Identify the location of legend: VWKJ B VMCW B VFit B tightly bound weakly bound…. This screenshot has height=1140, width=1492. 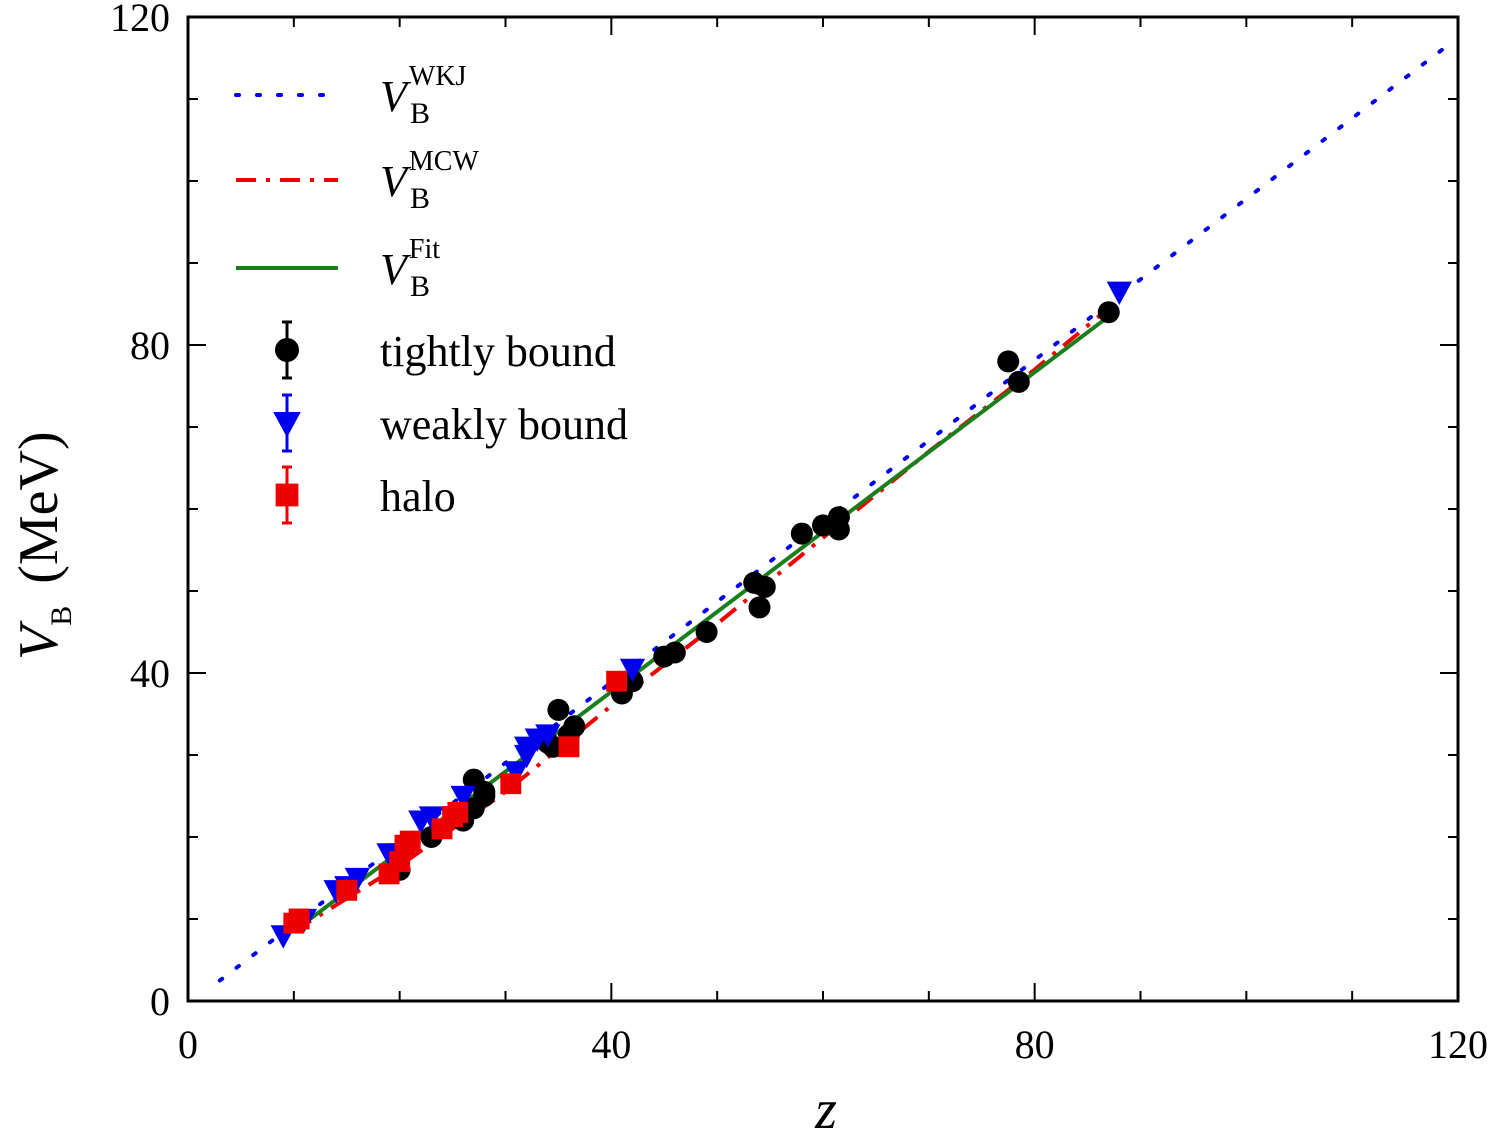
(431, 293).